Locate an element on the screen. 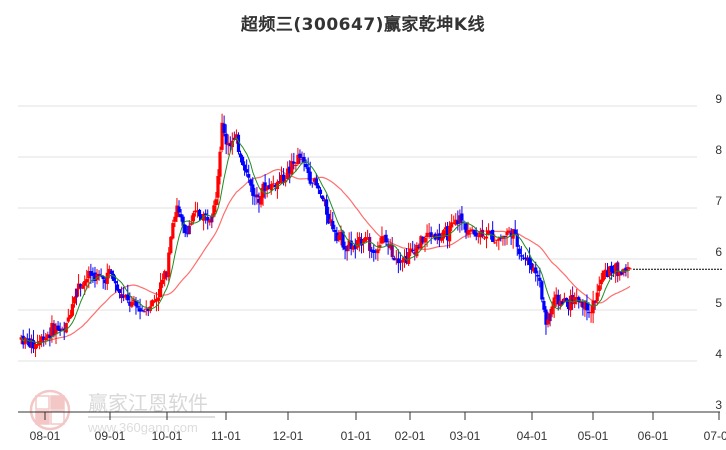 The image size is (726, 450). watermark: 赢家江恩软件 www.360gann.com is located at coordinates (122, 412).